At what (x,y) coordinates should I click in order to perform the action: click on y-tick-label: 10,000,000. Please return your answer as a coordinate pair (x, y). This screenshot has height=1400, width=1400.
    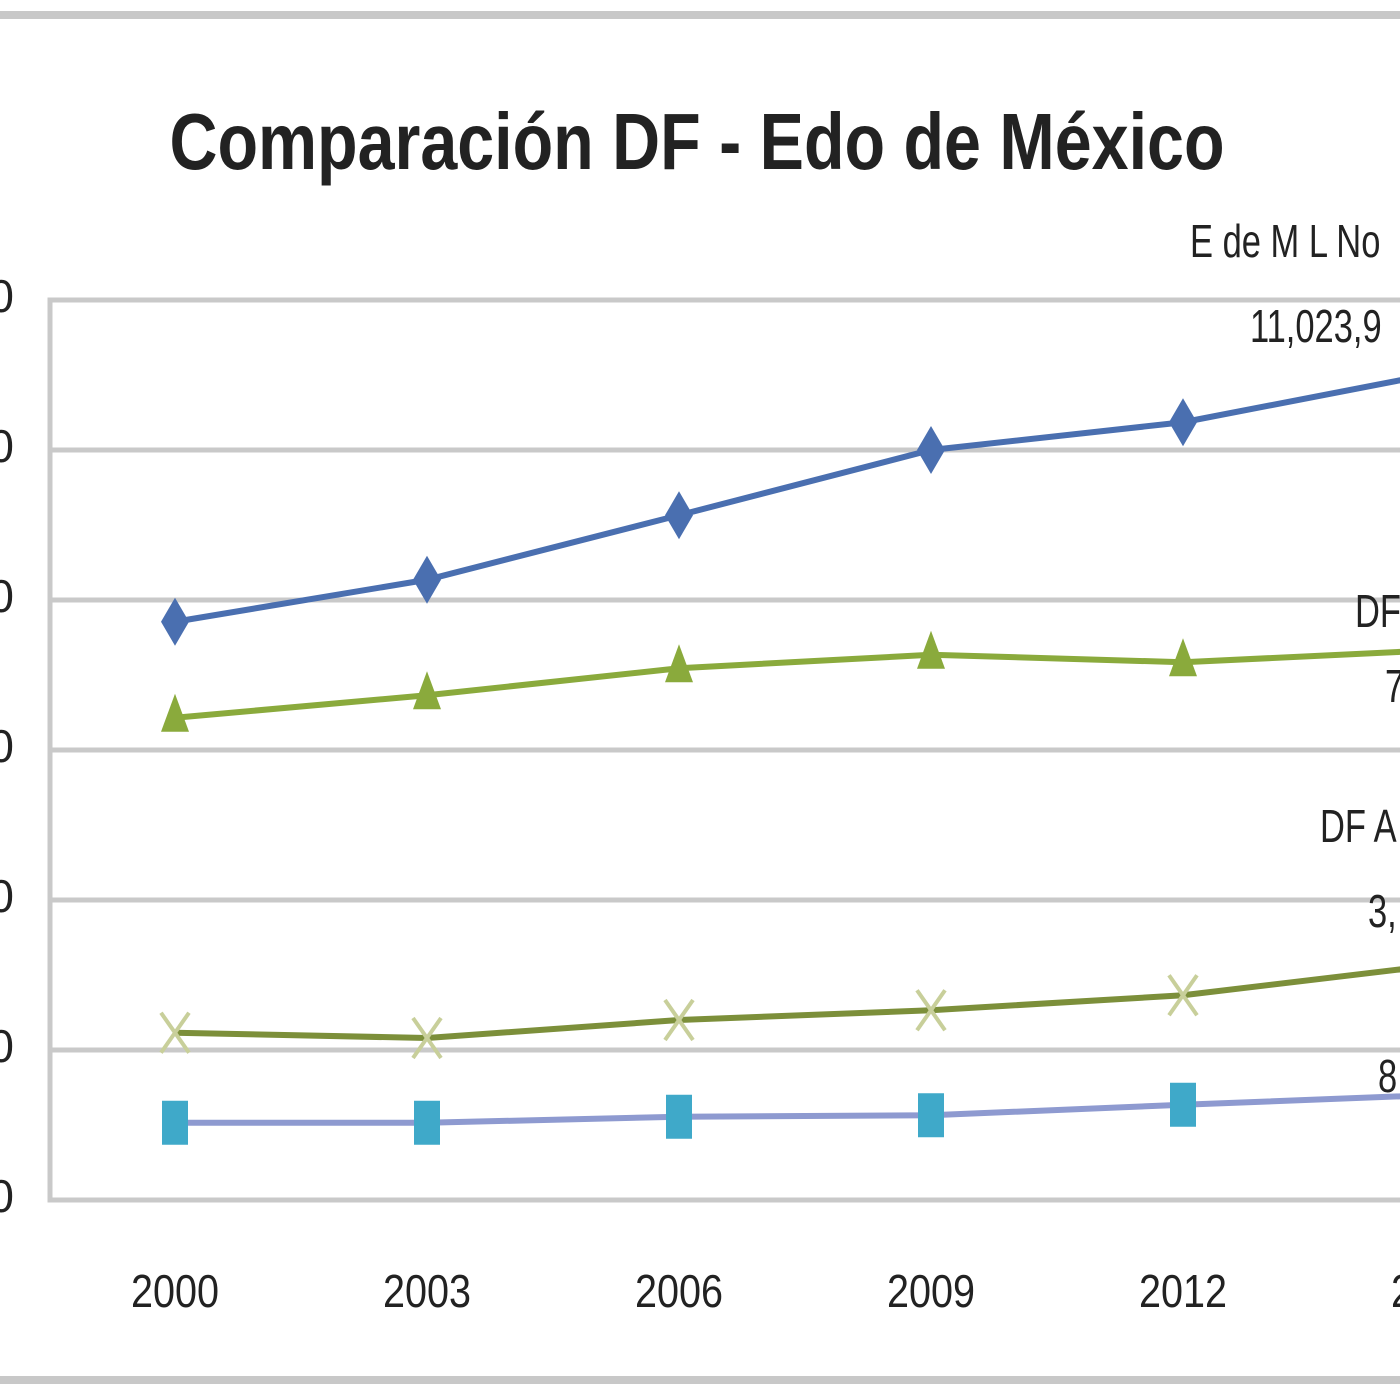
    Looking at the image, I should click on (7, 446).